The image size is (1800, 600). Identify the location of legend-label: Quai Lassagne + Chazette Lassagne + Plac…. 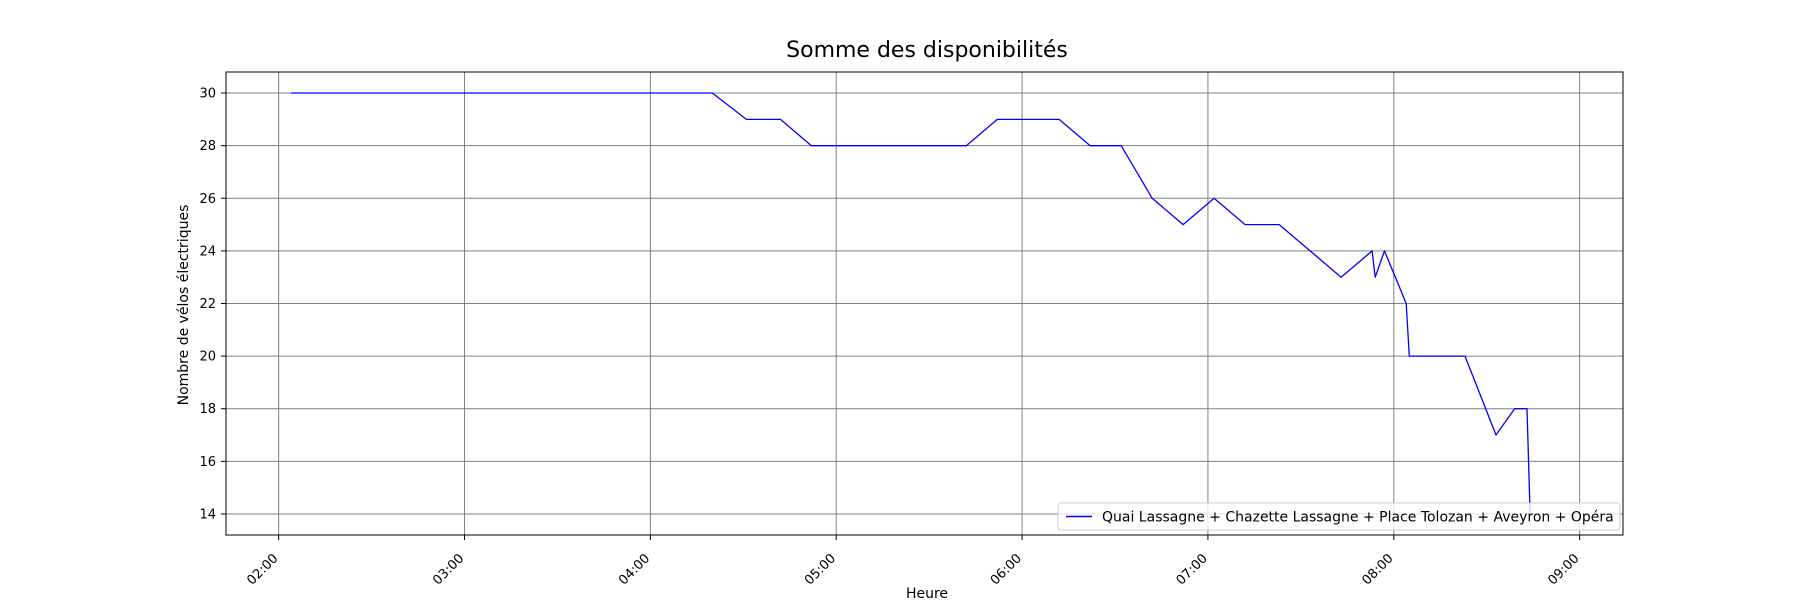
(1358, 518).